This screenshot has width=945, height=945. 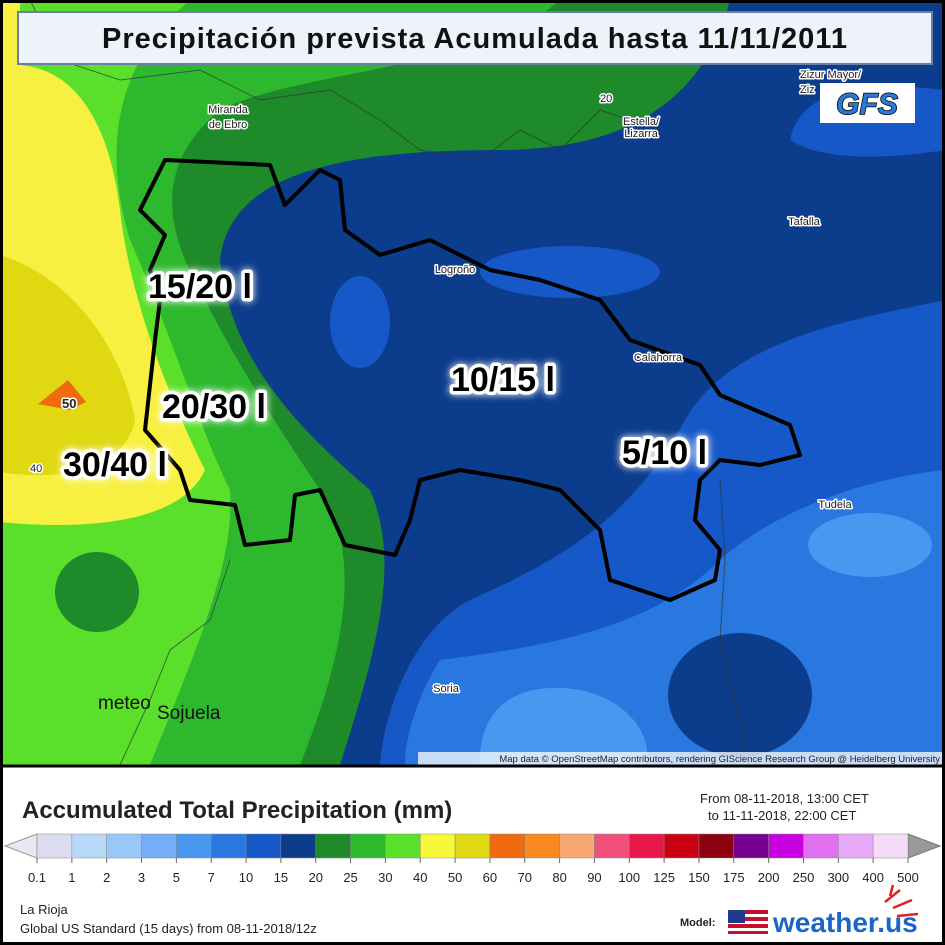 I want to click on scale-label: 20, so click(x=315, y=877).